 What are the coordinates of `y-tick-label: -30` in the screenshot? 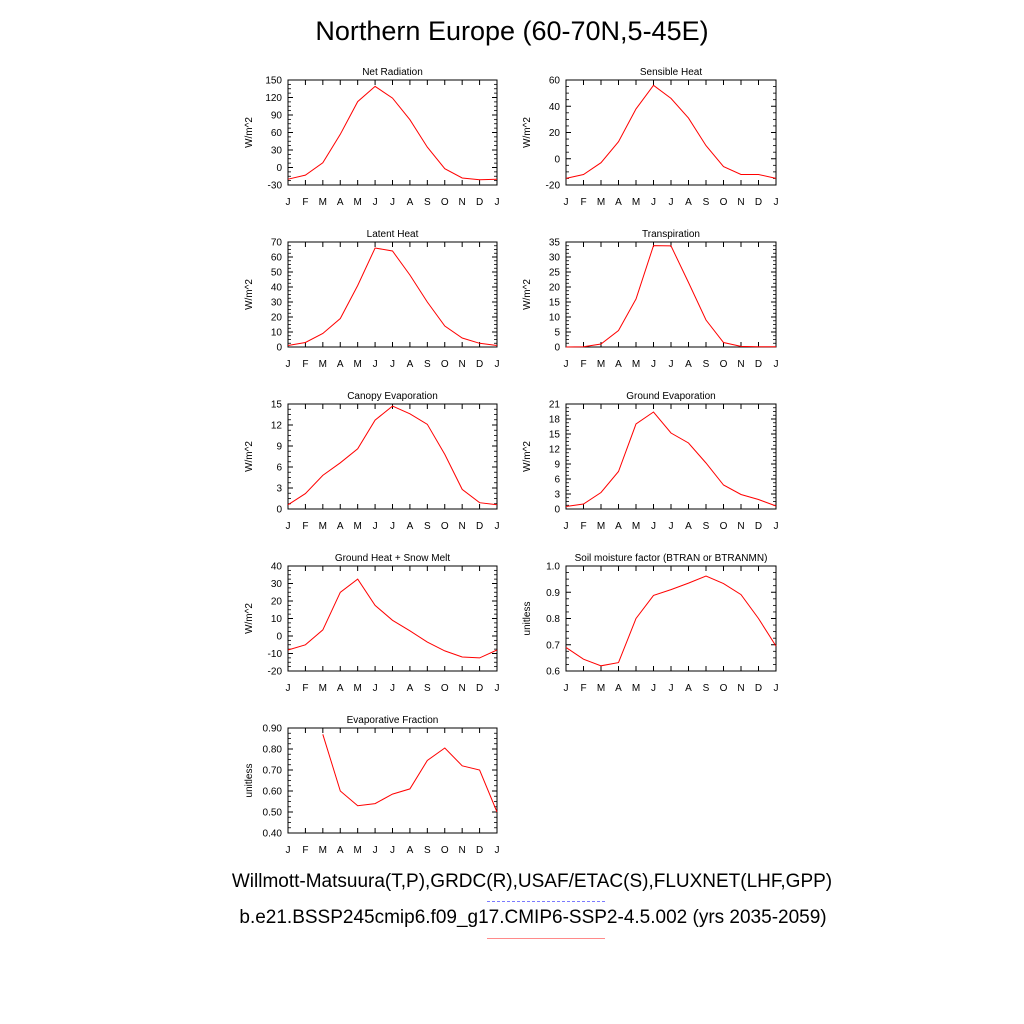 It's located at (275, 186).